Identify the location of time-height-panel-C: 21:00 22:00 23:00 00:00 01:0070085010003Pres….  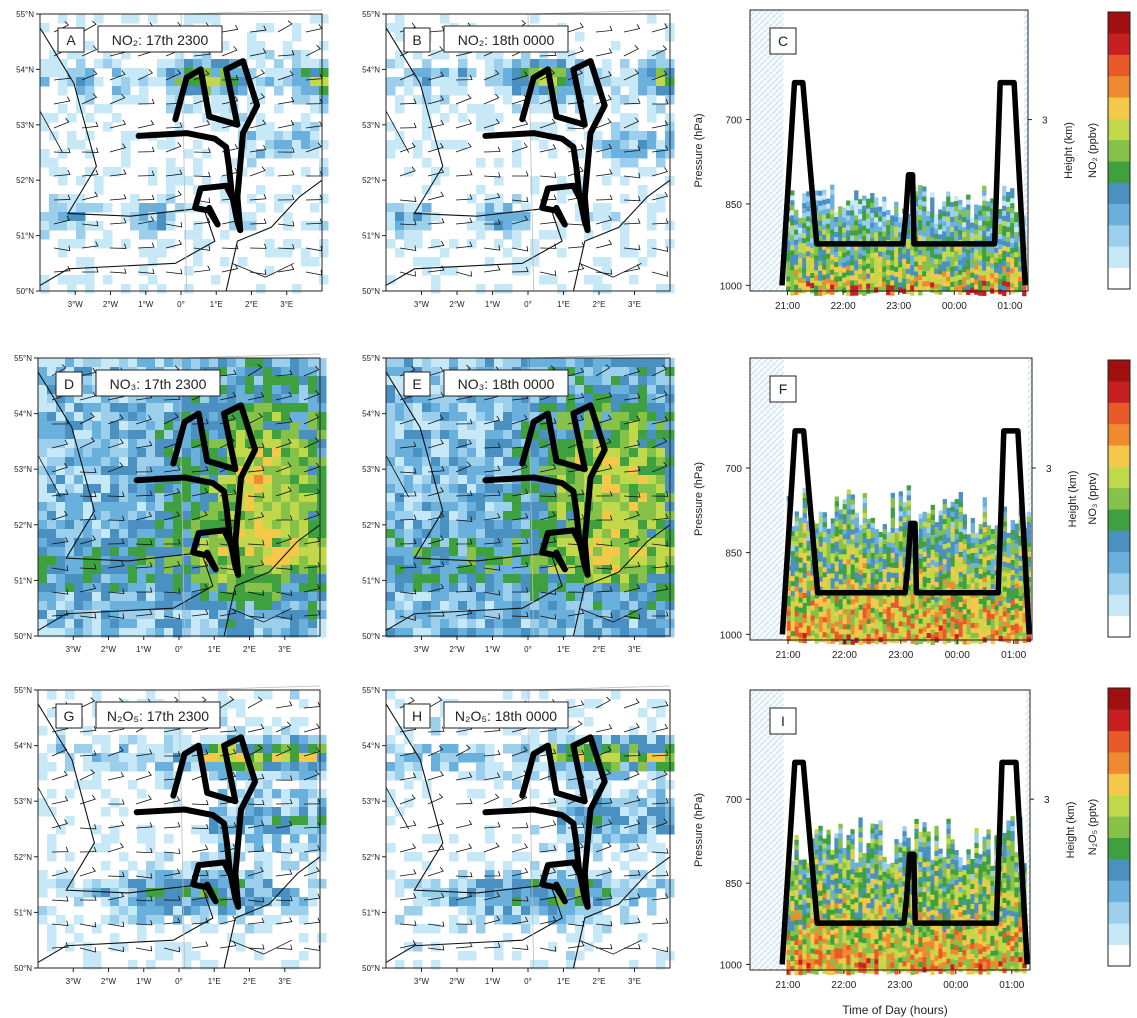
(884, 160).